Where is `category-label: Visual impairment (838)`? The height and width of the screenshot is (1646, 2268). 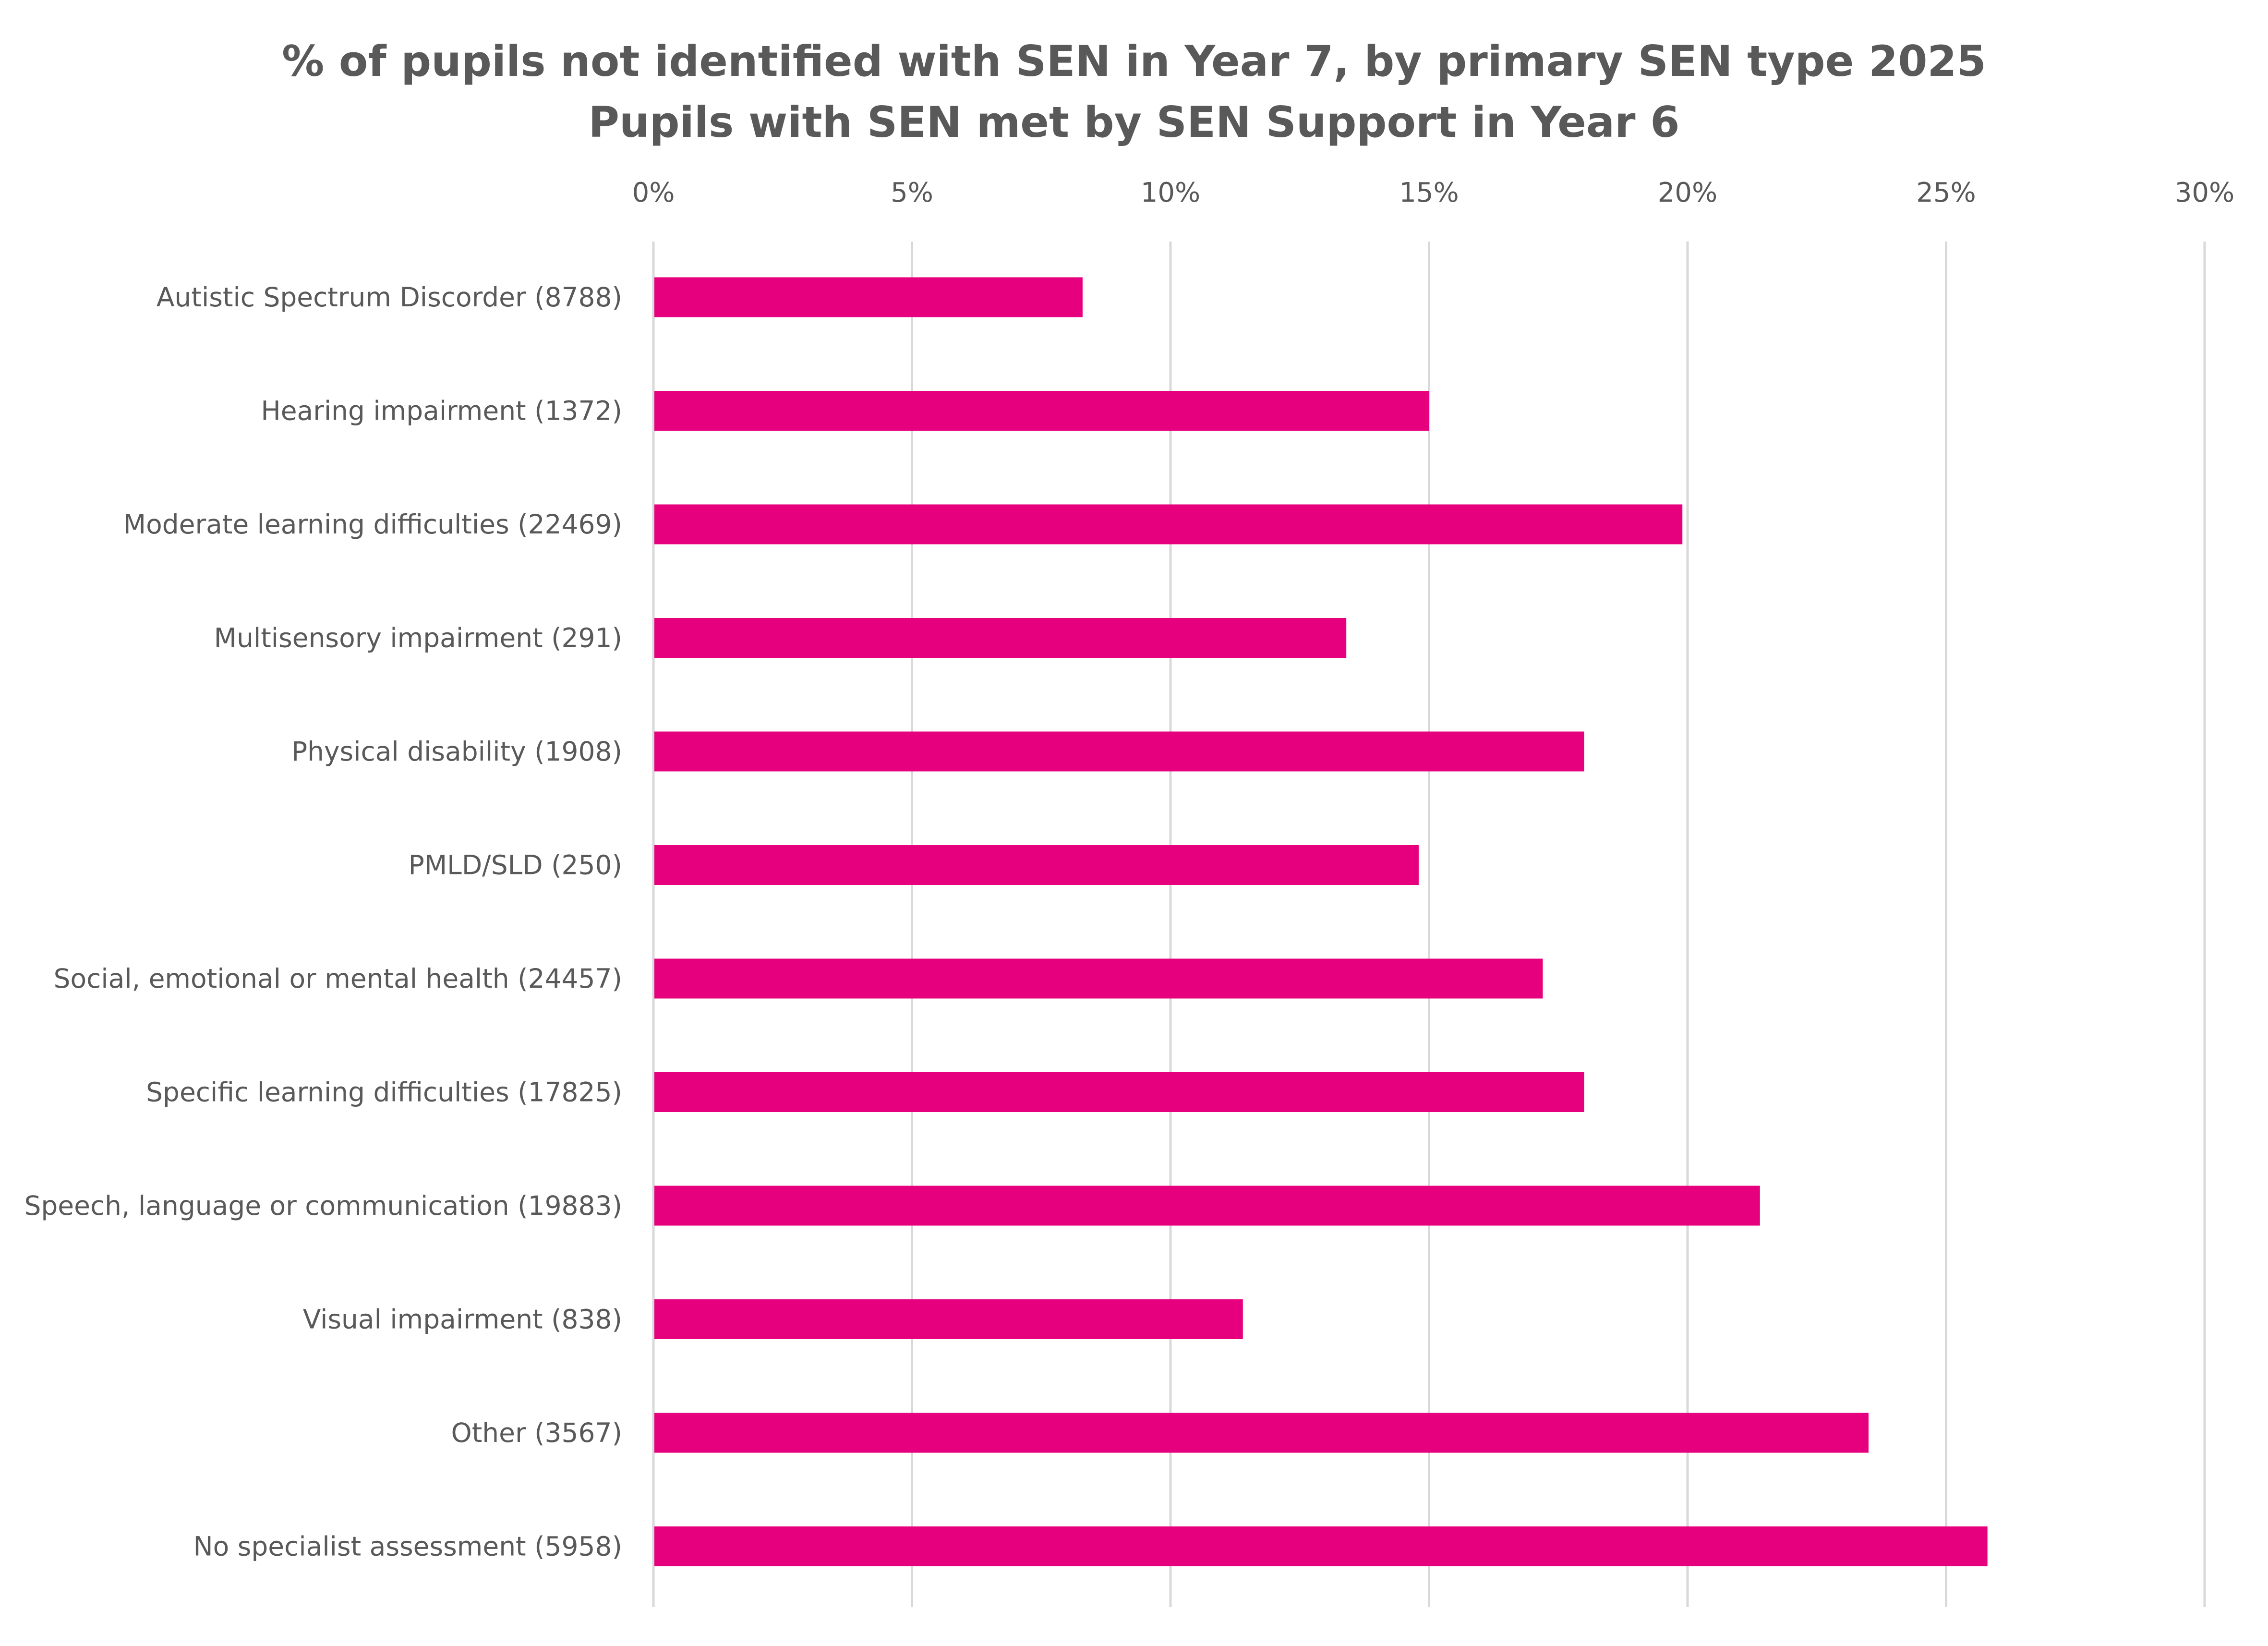
category-label: Visual impairment (838) is located at coordinates (463, 1319).